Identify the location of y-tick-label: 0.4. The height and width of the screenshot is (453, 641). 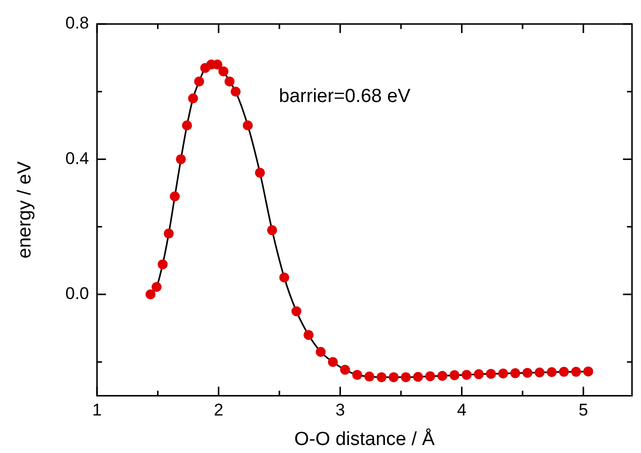
(77, 158).